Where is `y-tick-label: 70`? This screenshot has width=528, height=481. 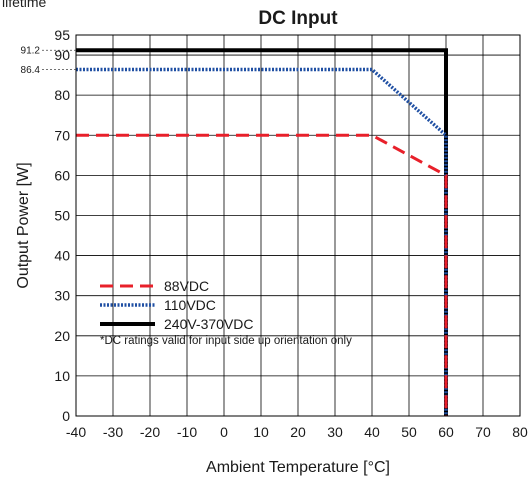 y-tick-label: 70 is located at coordinates (62, 135).